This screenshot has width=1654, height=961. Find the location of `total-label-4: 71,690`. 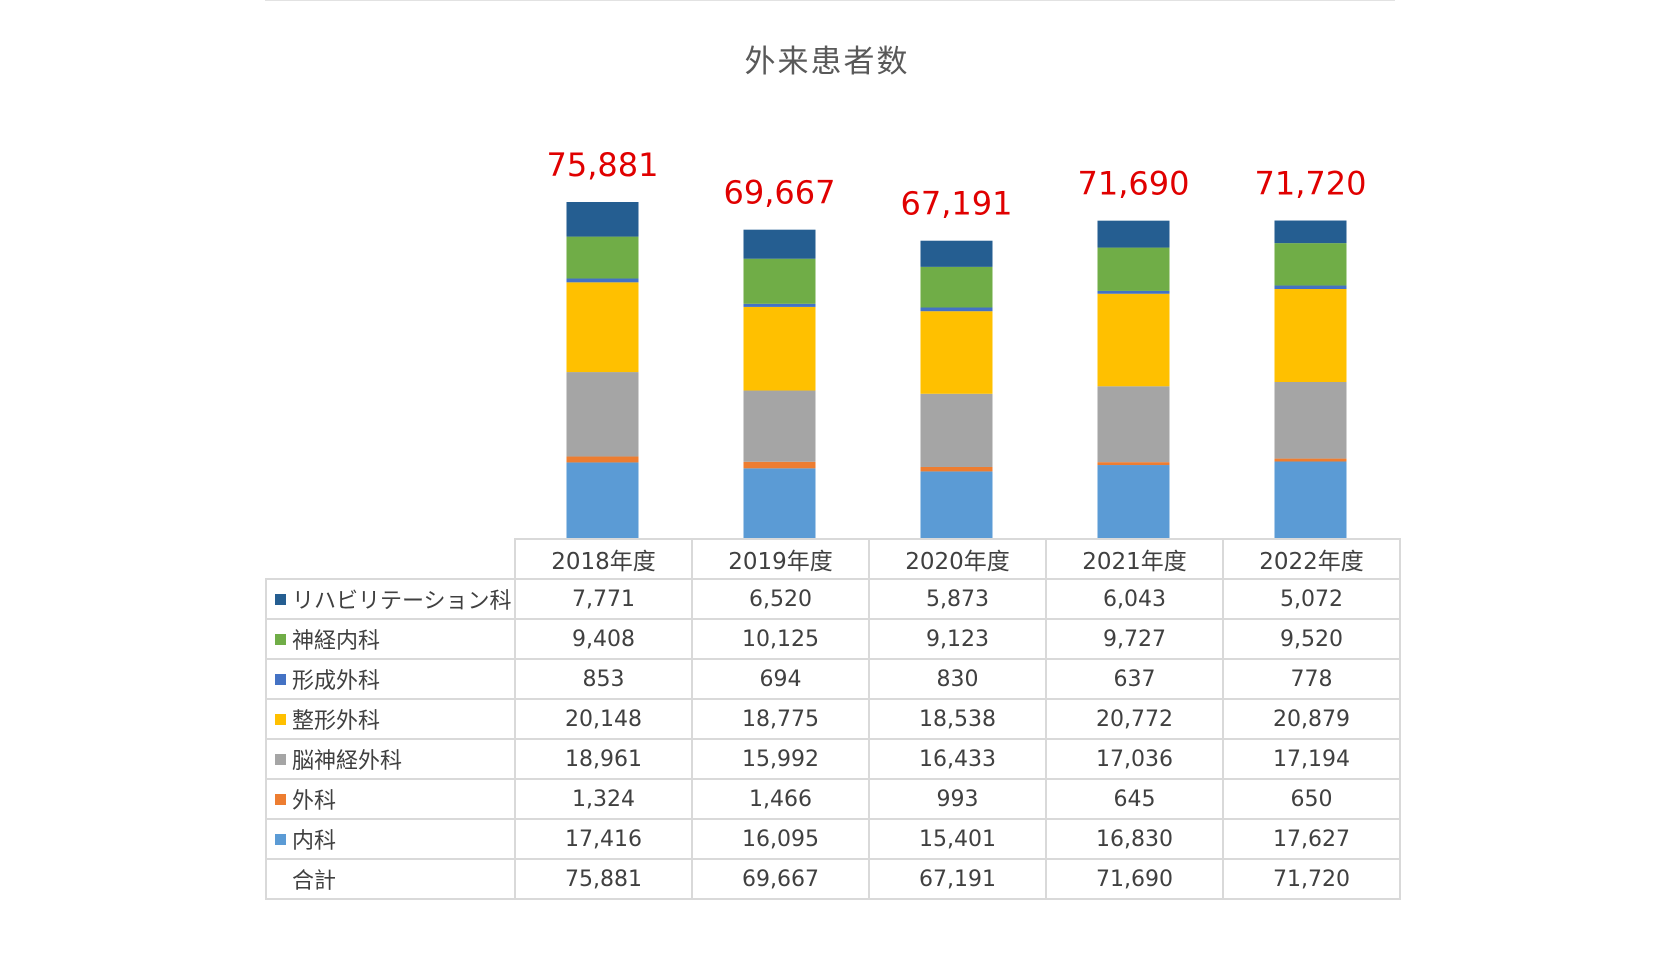

total-label-4: 71,690 is located at coordinates (1134, 184).